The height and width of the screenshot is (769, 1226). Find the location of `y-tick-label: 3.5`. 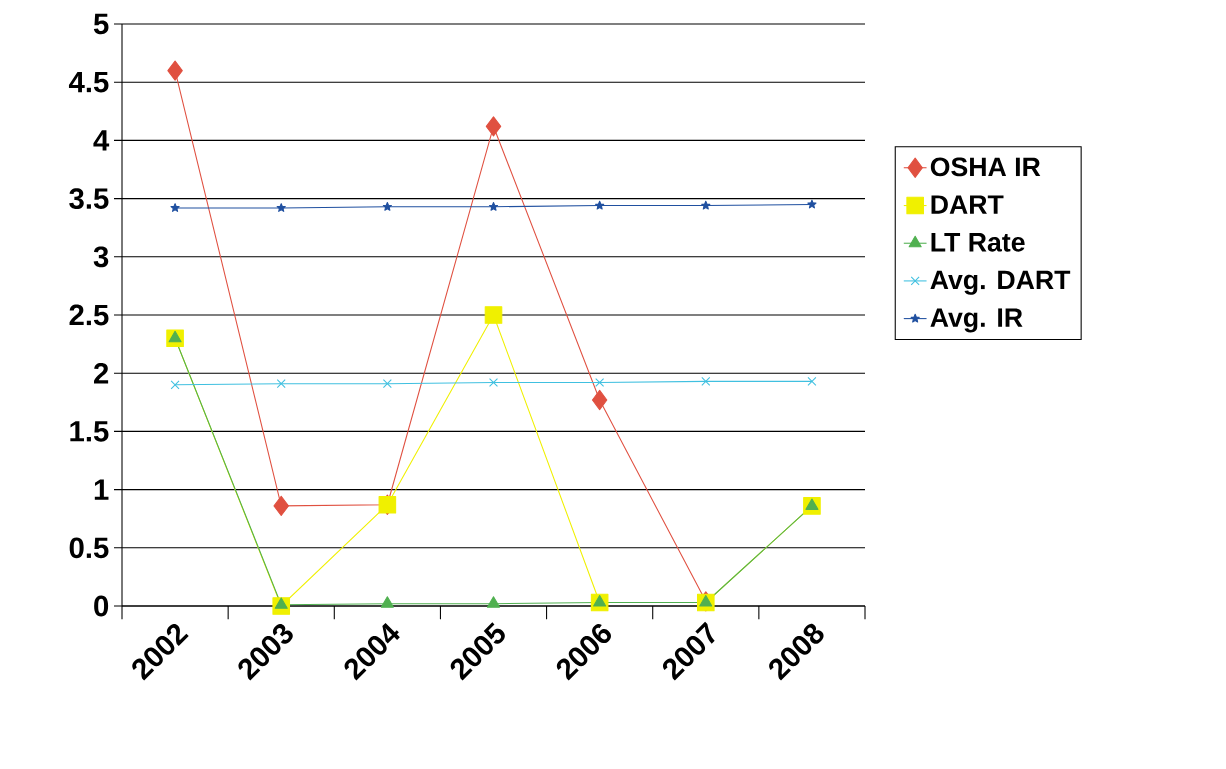

y-tick-label: 3.5 is located at coordinates (89, 199).